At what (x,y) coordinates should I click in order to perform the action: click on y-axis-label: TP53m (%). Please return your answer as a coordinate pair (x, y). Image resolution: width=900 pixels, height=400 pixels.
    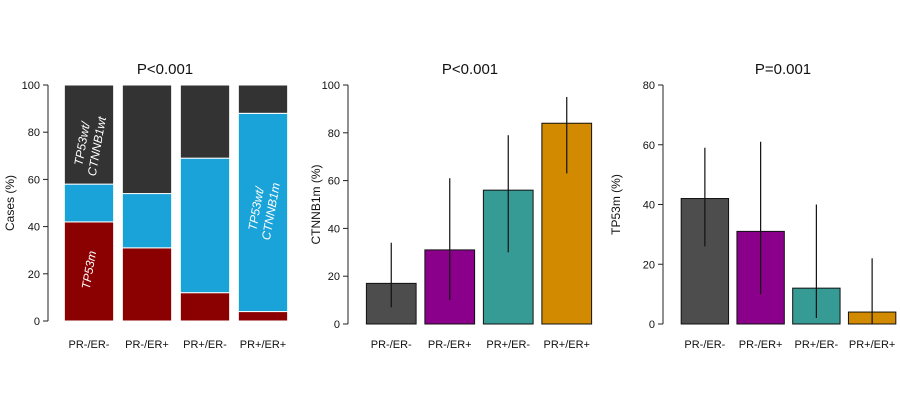
    Looking at the image, I should click on (616, 204).